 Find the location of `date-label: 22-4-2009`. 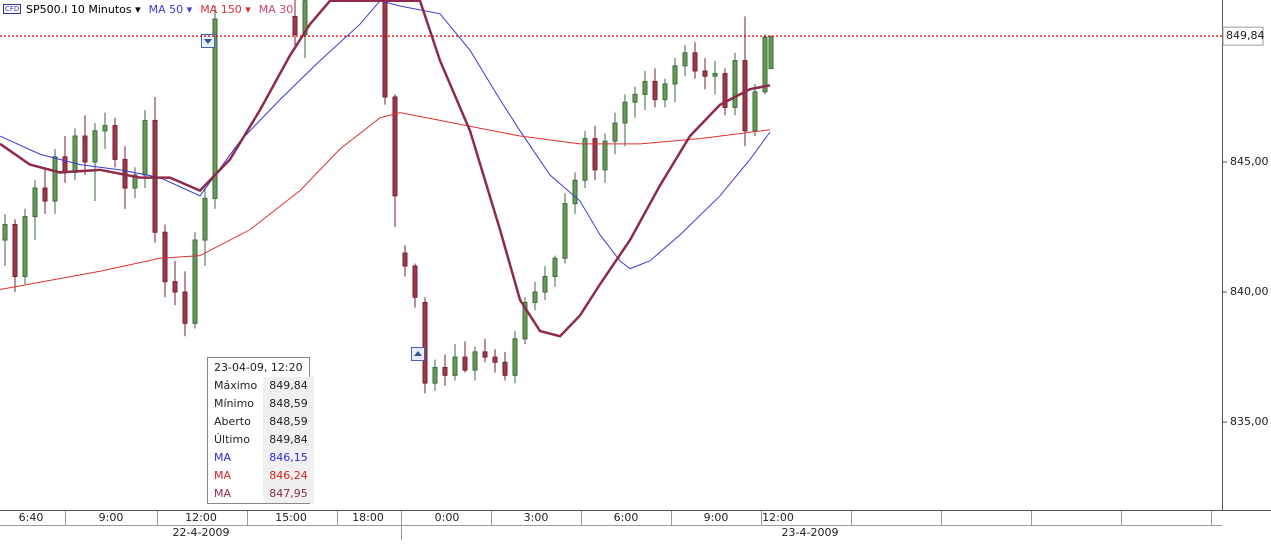

date-label: 22-4-2009 is located at coordinates (201, 532).